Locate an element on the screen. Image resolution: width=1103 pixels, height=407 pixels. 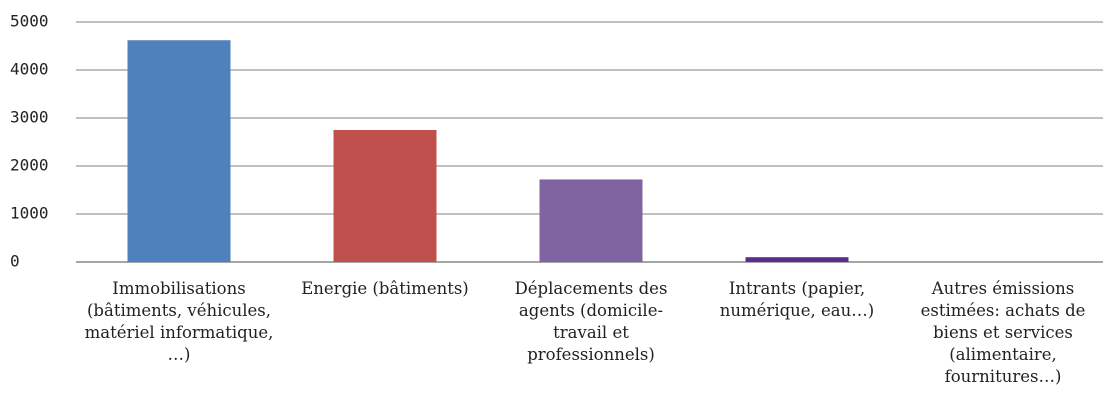
x-tick-label: Intrants (papier, numérique, eau…) is located at coordinates (797, 299).